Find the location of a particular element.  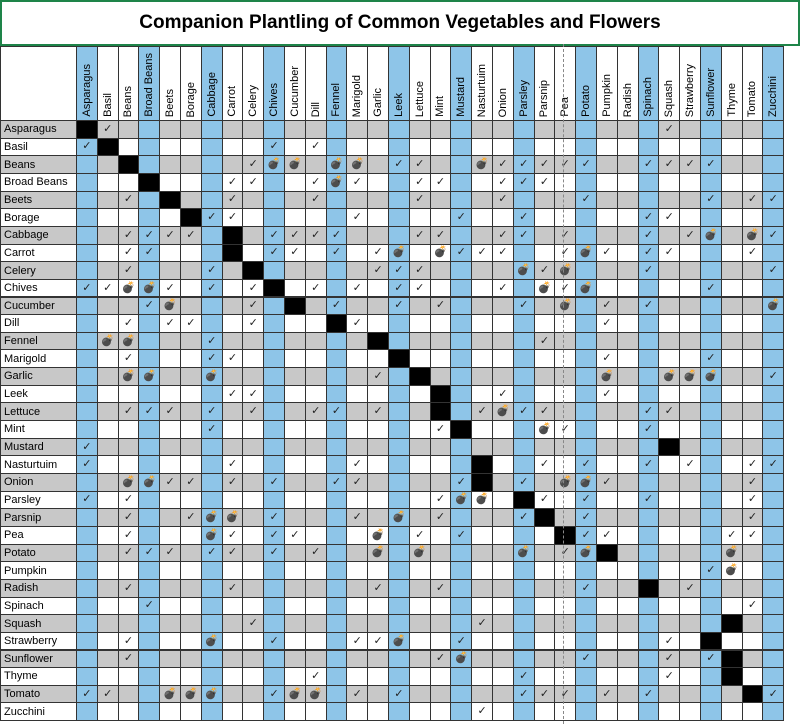

col-header-leek: Leek is located at coordinates (399, 83).